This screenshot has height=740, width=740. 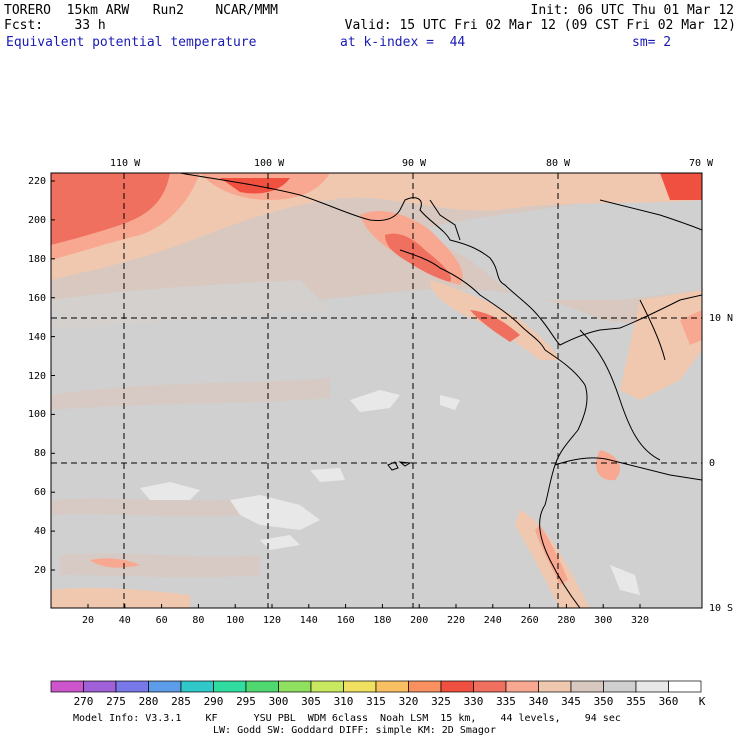 What do you see at coordinates (408, 701) in the screenshot?
I see `colorbar-label: 320` at bounding box center [408, 701].